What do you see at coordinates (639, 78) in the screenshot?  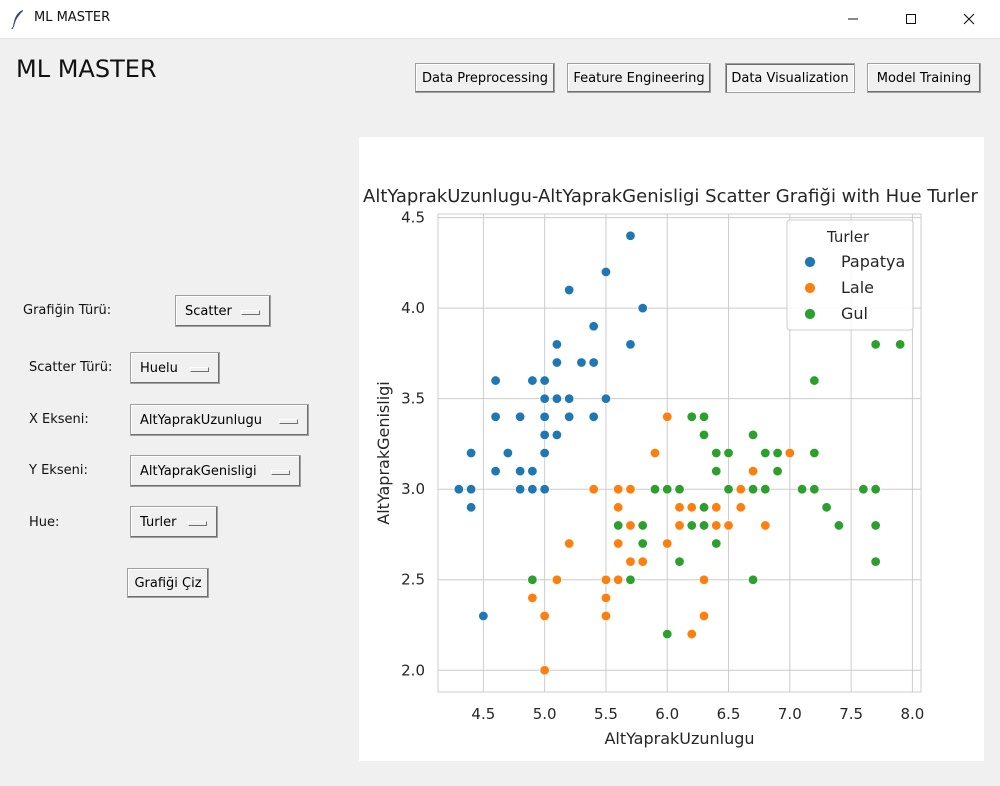 I see `feature-engineering-button: Feature Engineering` at bounding box center [639, 78].